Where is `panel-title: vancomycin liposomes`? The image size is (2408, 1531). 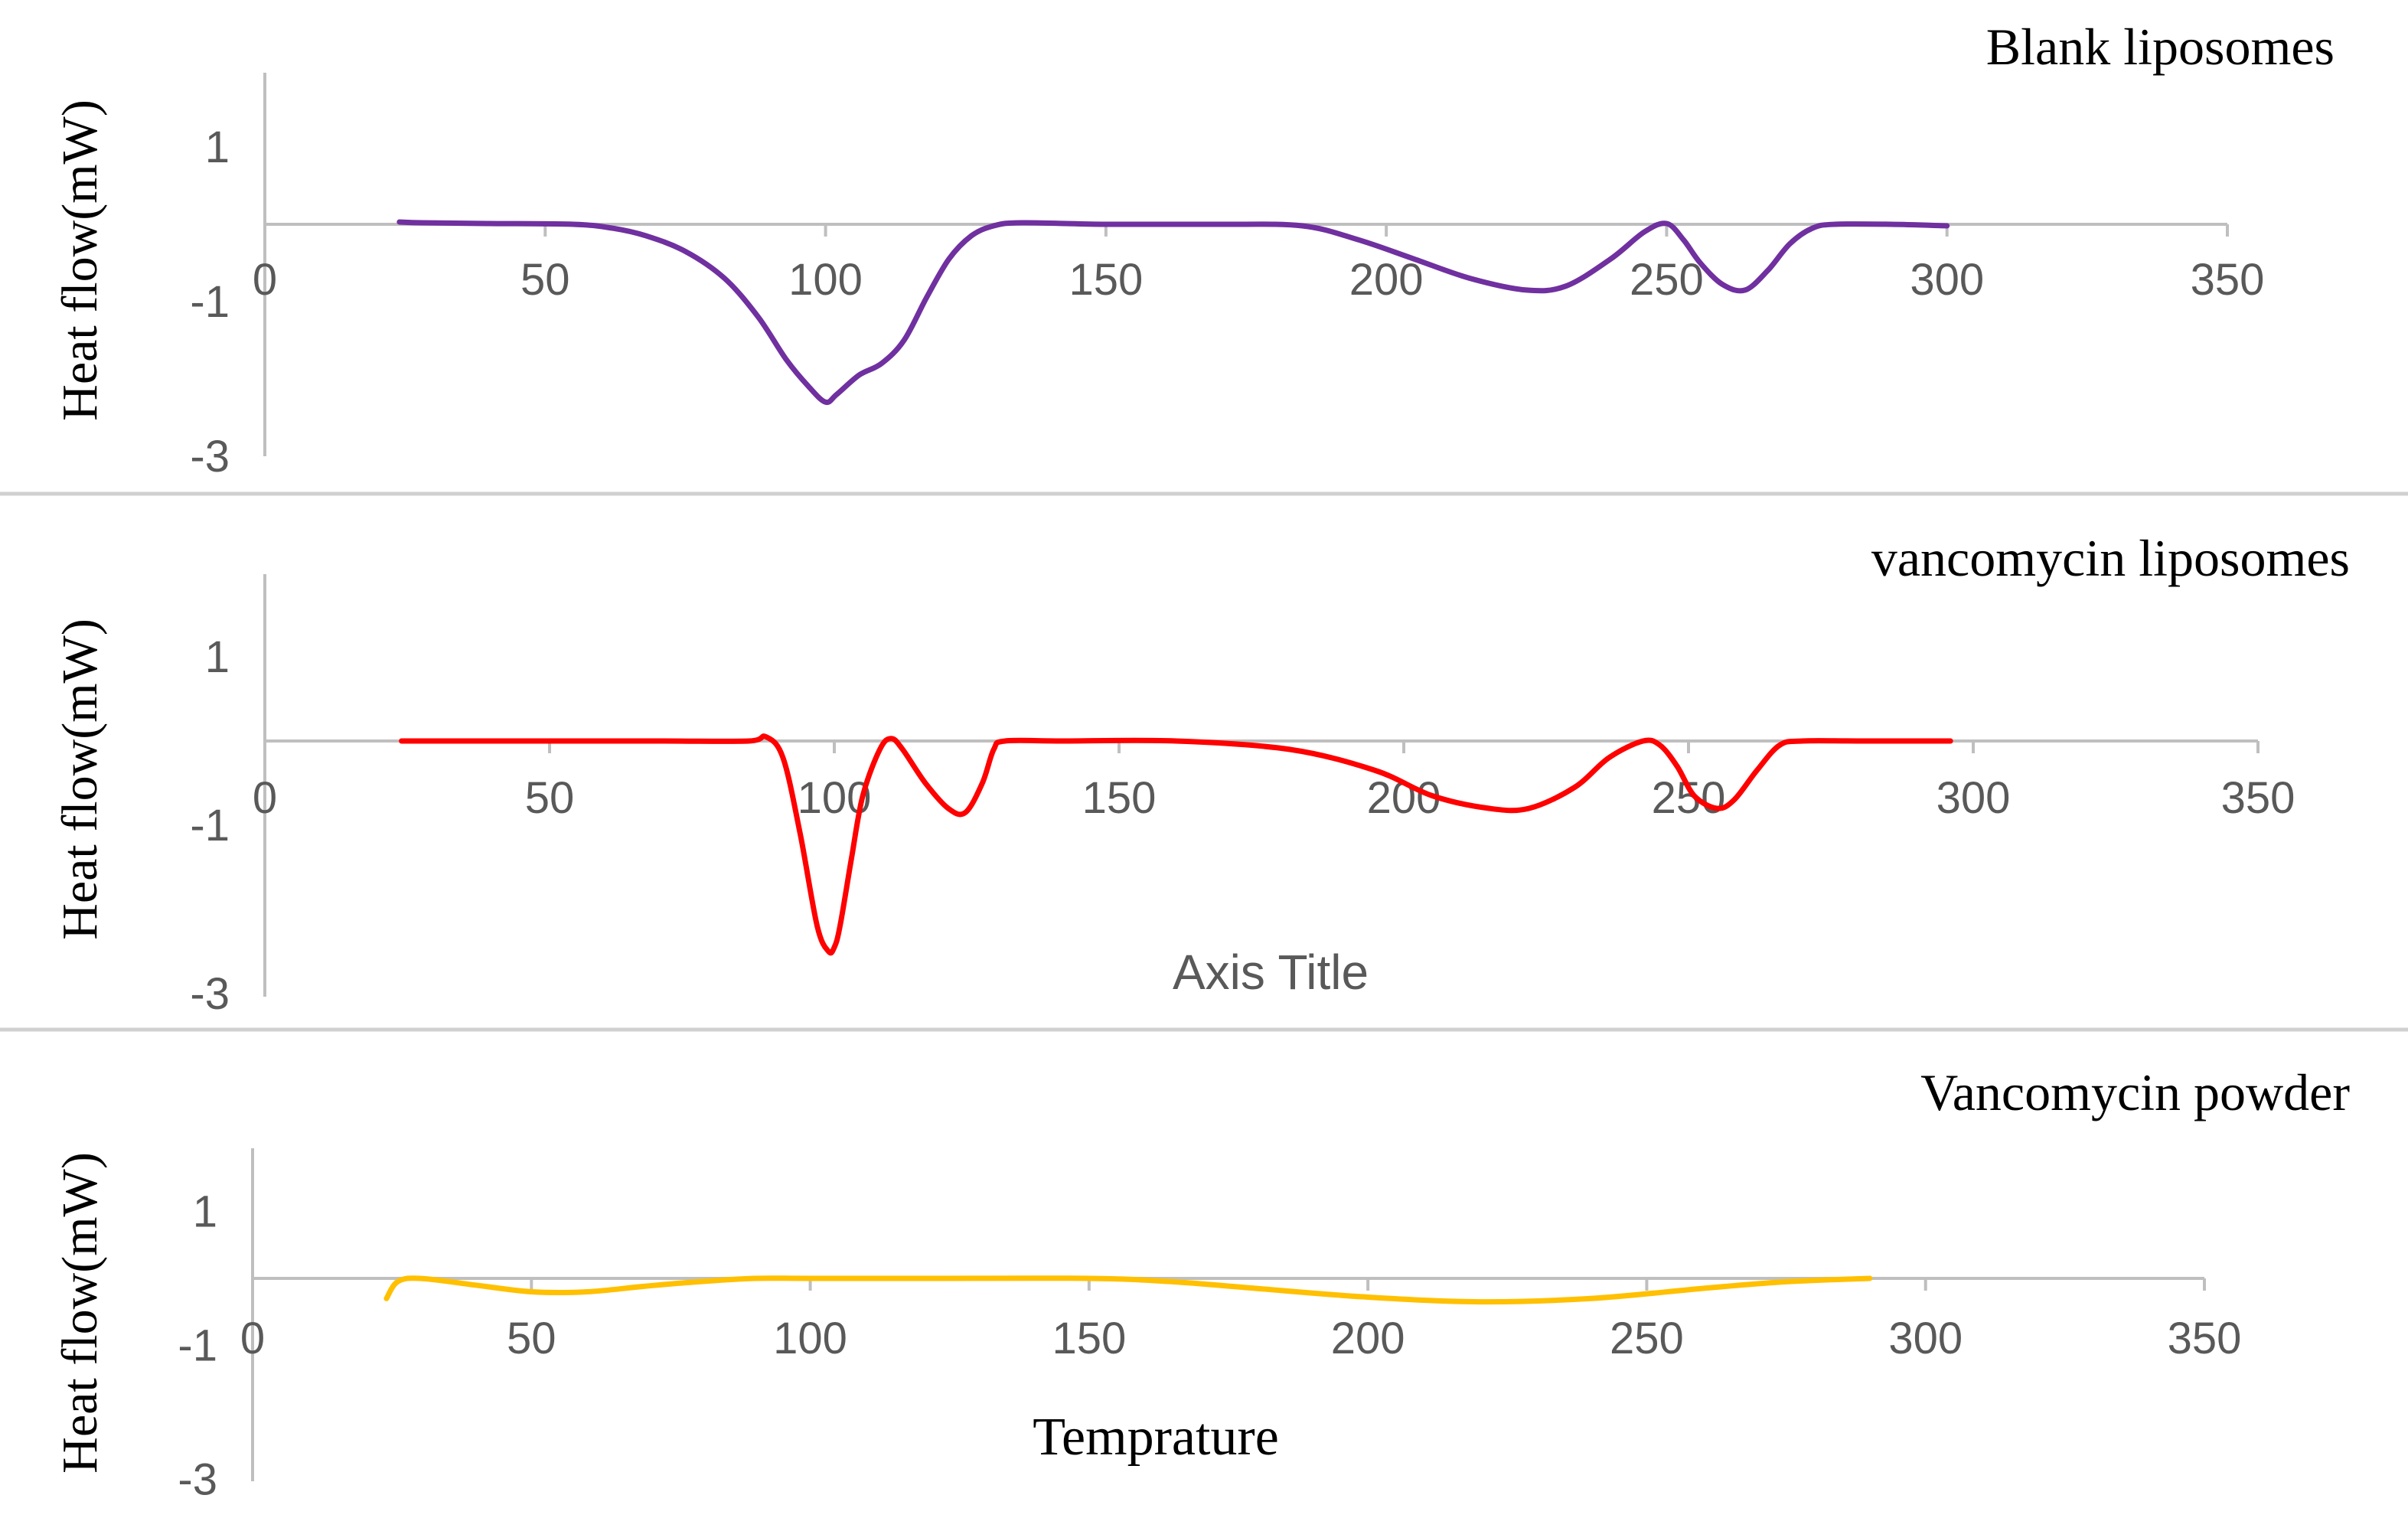
panel-title: vancomycin liposomes is located at coordinates (2110, 558).